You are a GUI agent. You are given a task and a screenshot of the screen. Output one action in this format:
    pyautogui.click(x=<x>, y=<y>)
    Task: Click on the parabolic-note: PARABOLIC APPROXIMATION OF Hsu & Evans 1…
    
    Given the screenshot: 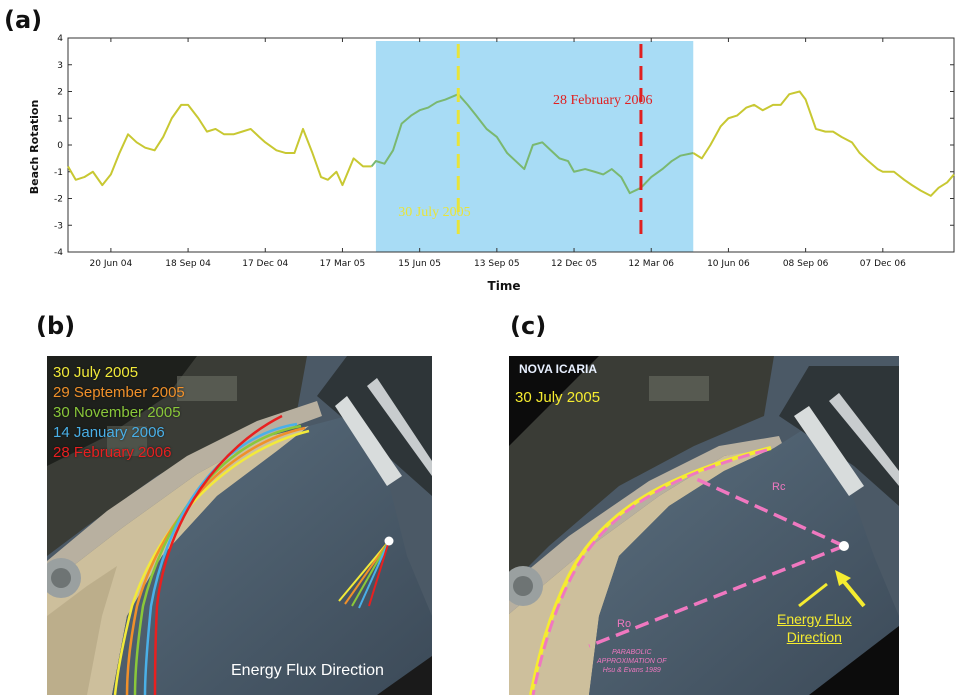 What is the action you would take?
    pyautogui.click(x=632, y=661)
    